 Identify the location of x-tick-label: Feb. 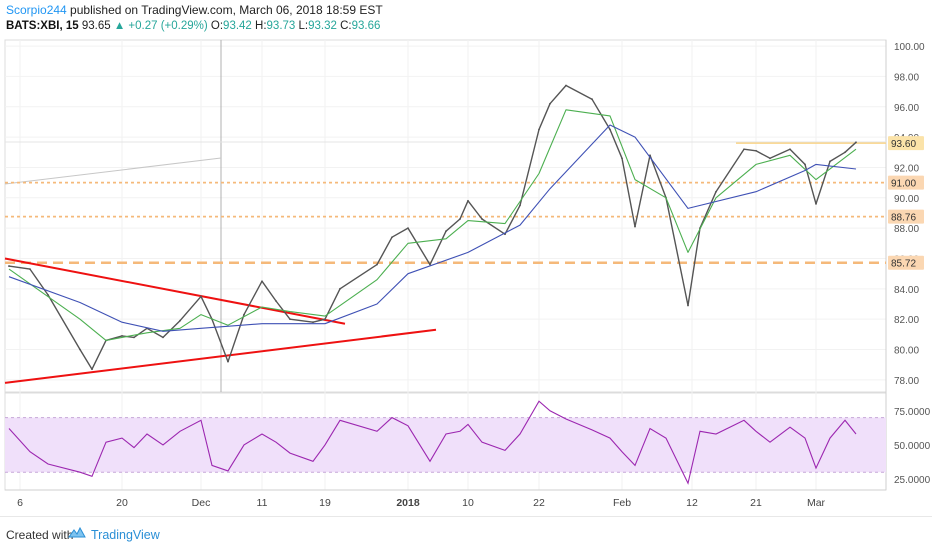
(622, 503).